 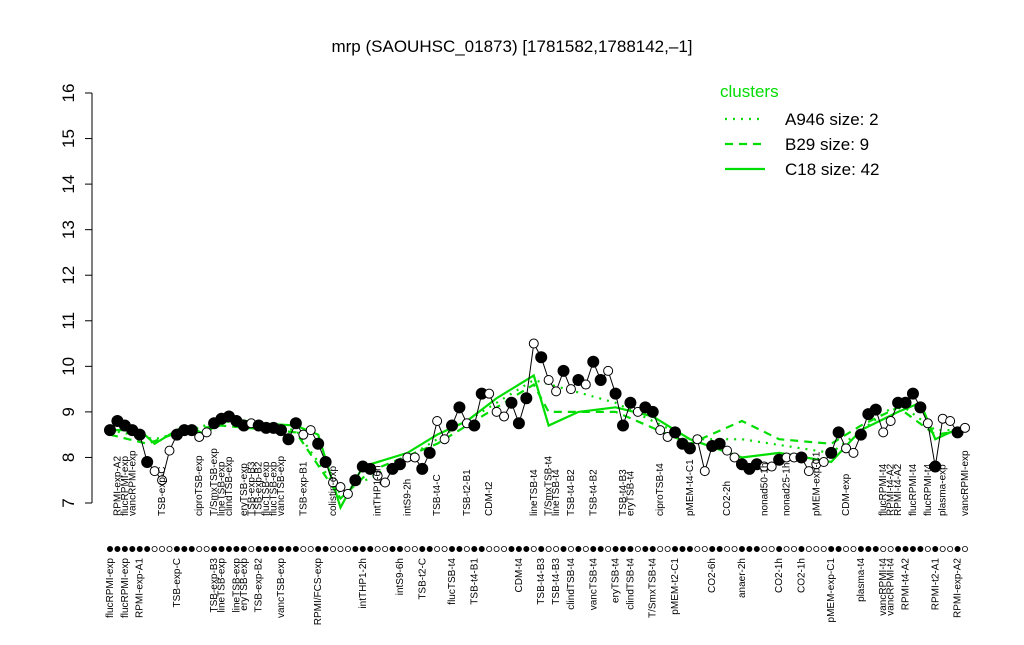 What do you see at coordinates (68, 229) in the screenshot?
I see `y-tick-label: 13` at bounding box center [68, 229].